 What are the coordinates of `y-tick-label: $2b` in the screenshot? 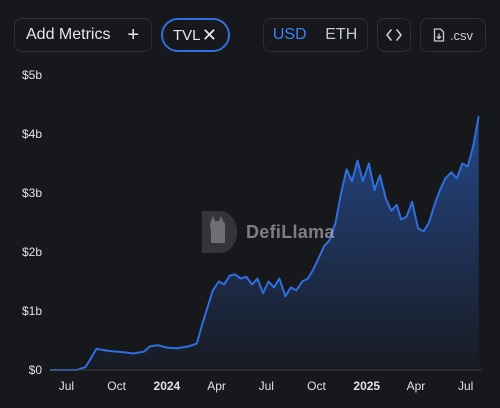 It's located at (32, 252).